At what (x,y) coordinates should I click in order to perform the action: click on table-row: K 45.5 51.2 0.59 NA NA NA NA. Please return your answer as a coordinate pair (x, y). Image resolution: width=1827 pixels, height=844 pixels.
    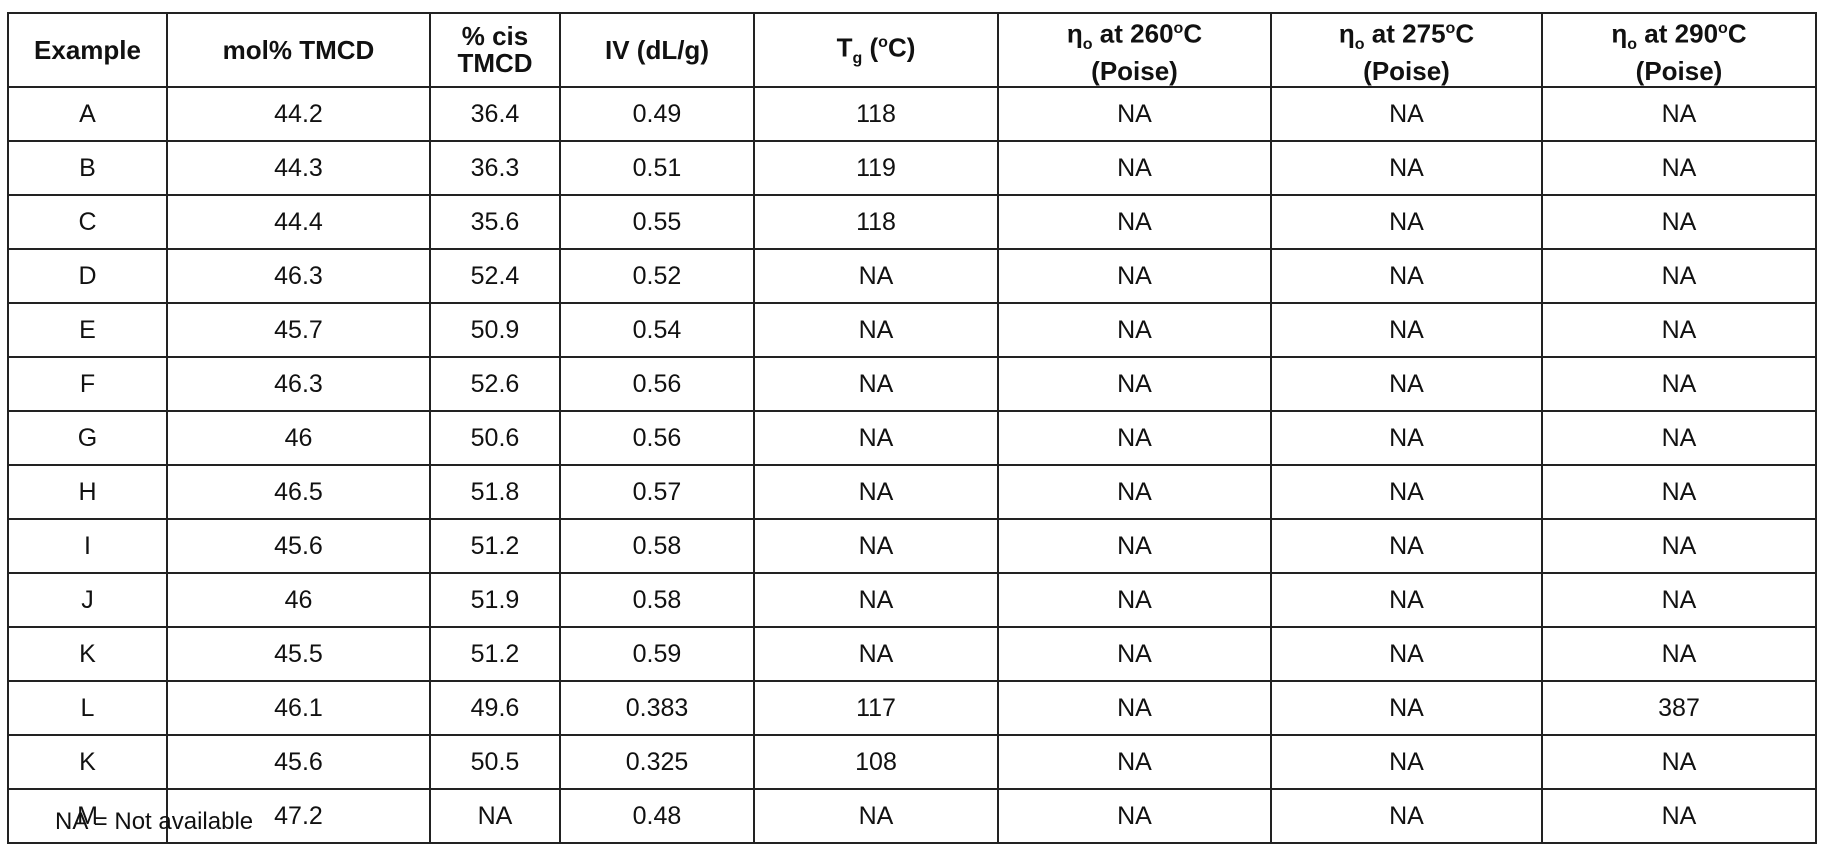
    Looking at the image, I should click on (912, 654).